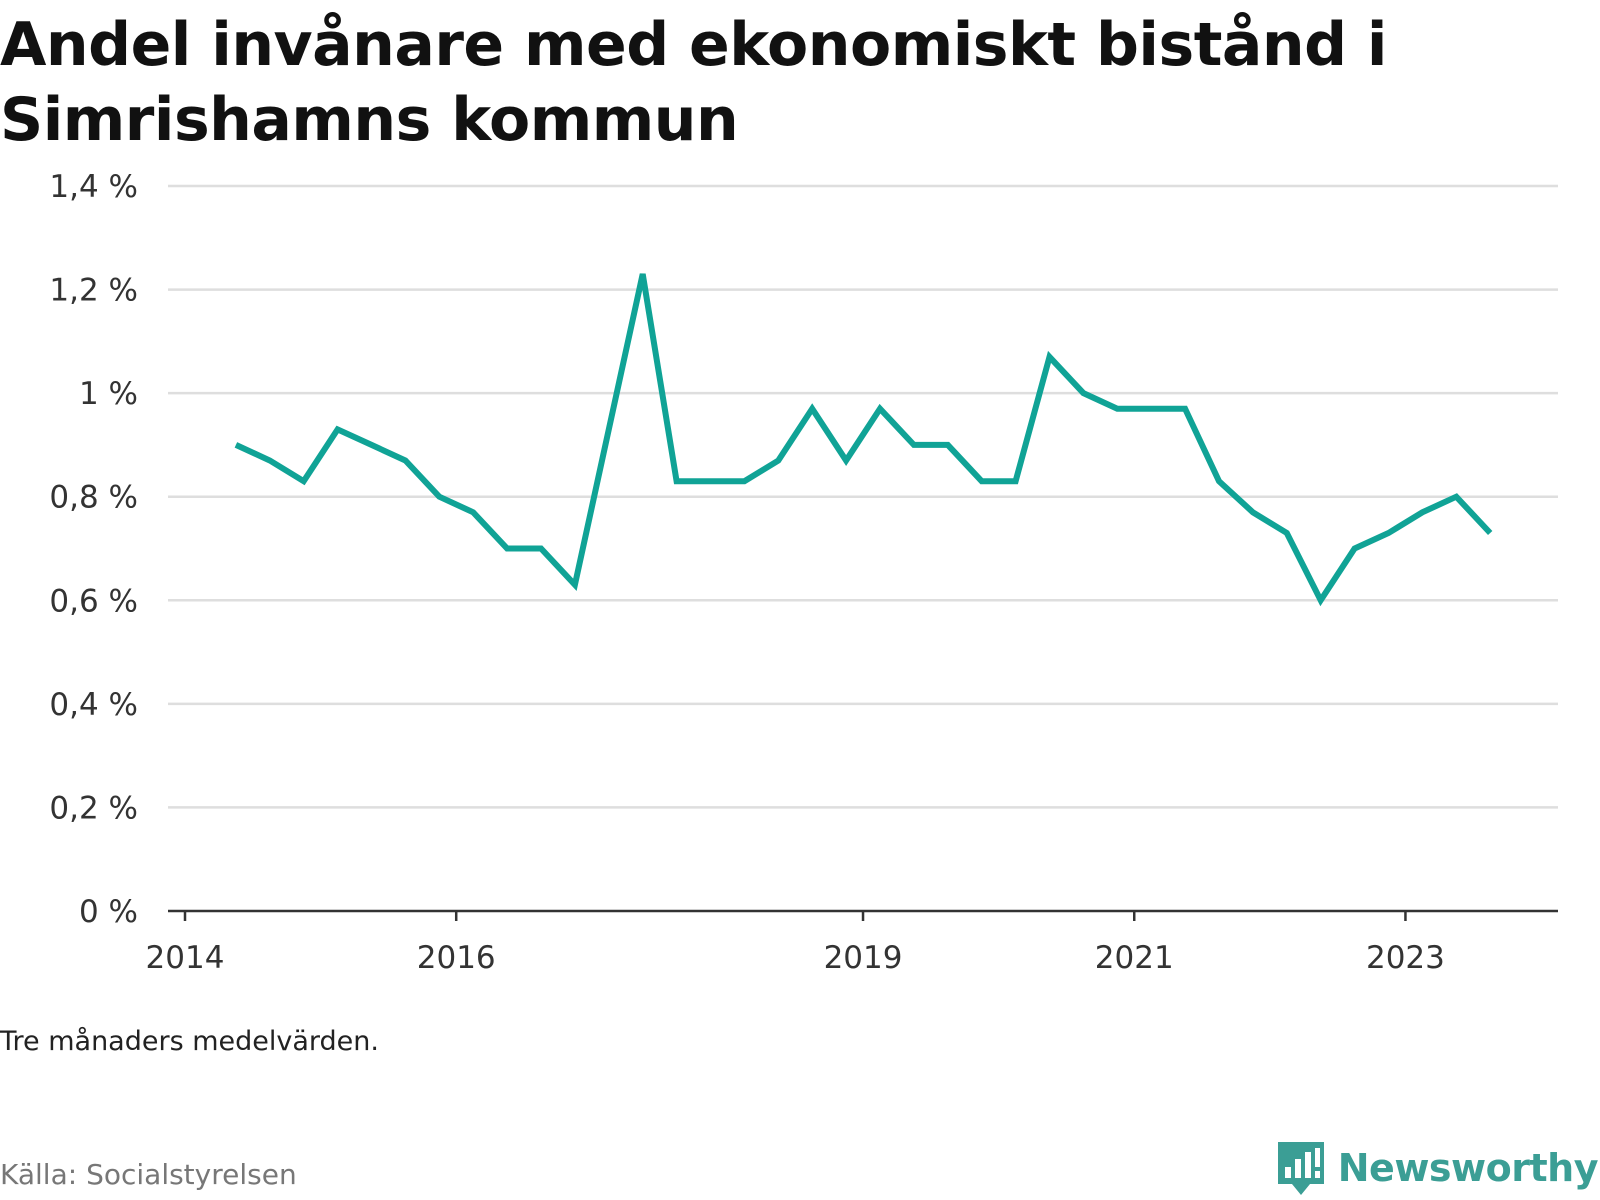  Describe the element at coordinates (93, 498) in the screenshot. I see `y-tick-label: 0,8 %` at that location.